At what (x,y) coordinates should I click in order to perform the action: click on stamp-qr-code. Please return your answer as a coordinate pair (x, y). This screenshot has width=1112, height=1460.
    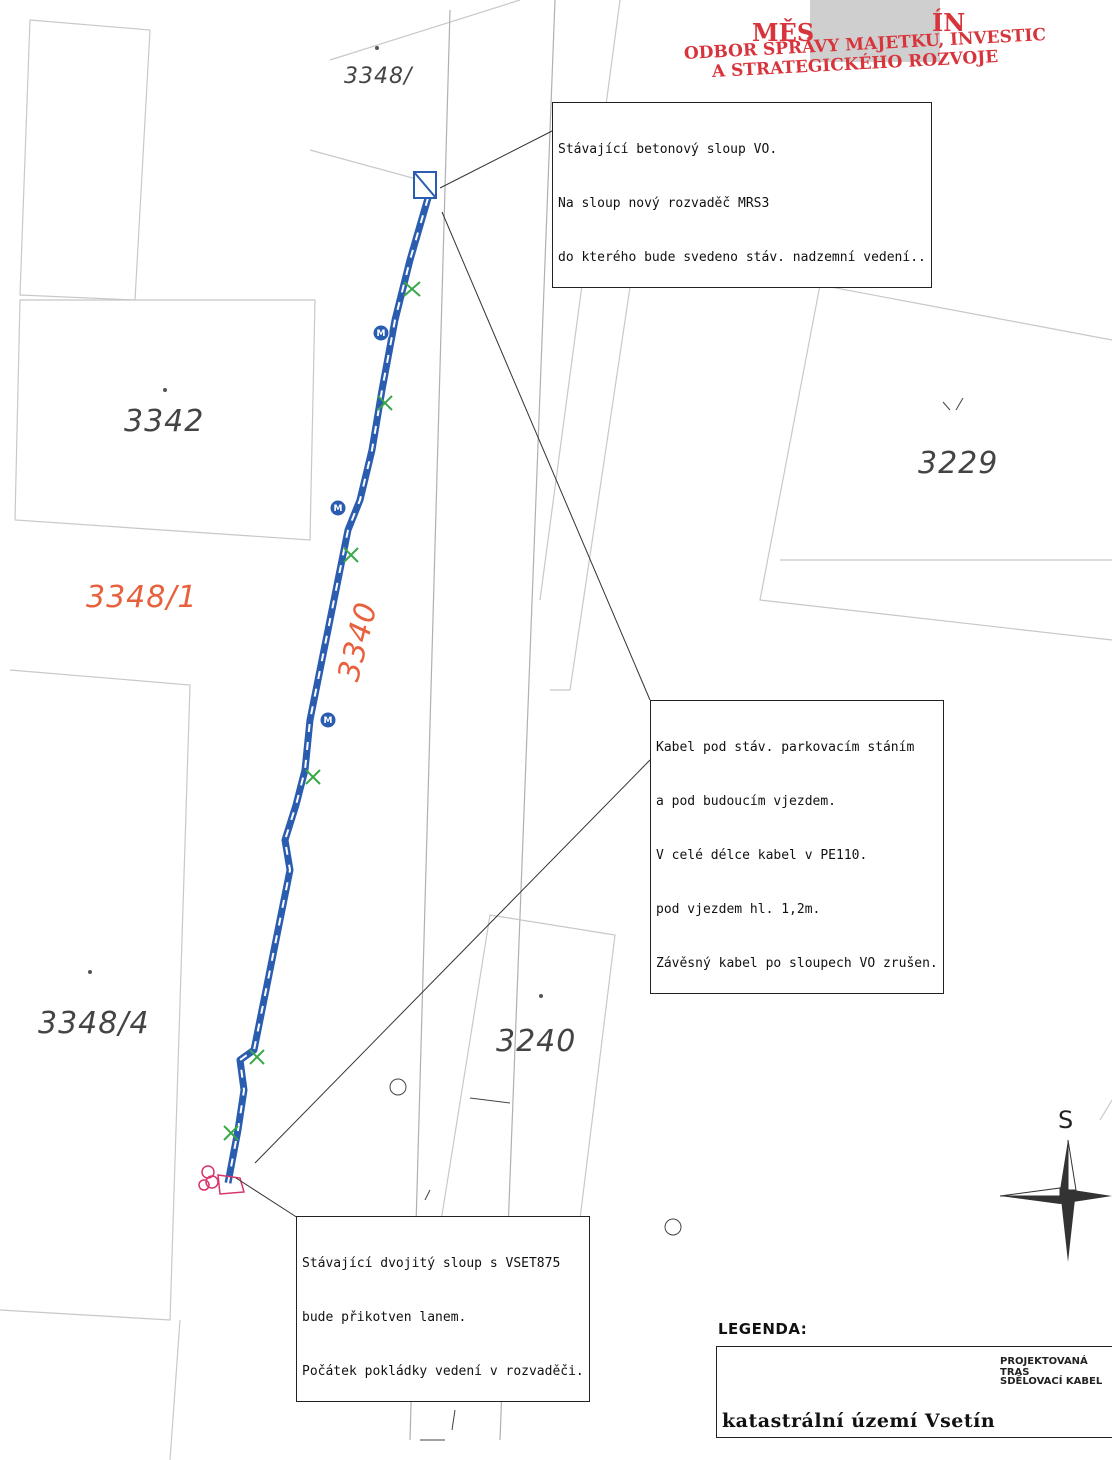
    Looking at the image, I should click on (875, 31).